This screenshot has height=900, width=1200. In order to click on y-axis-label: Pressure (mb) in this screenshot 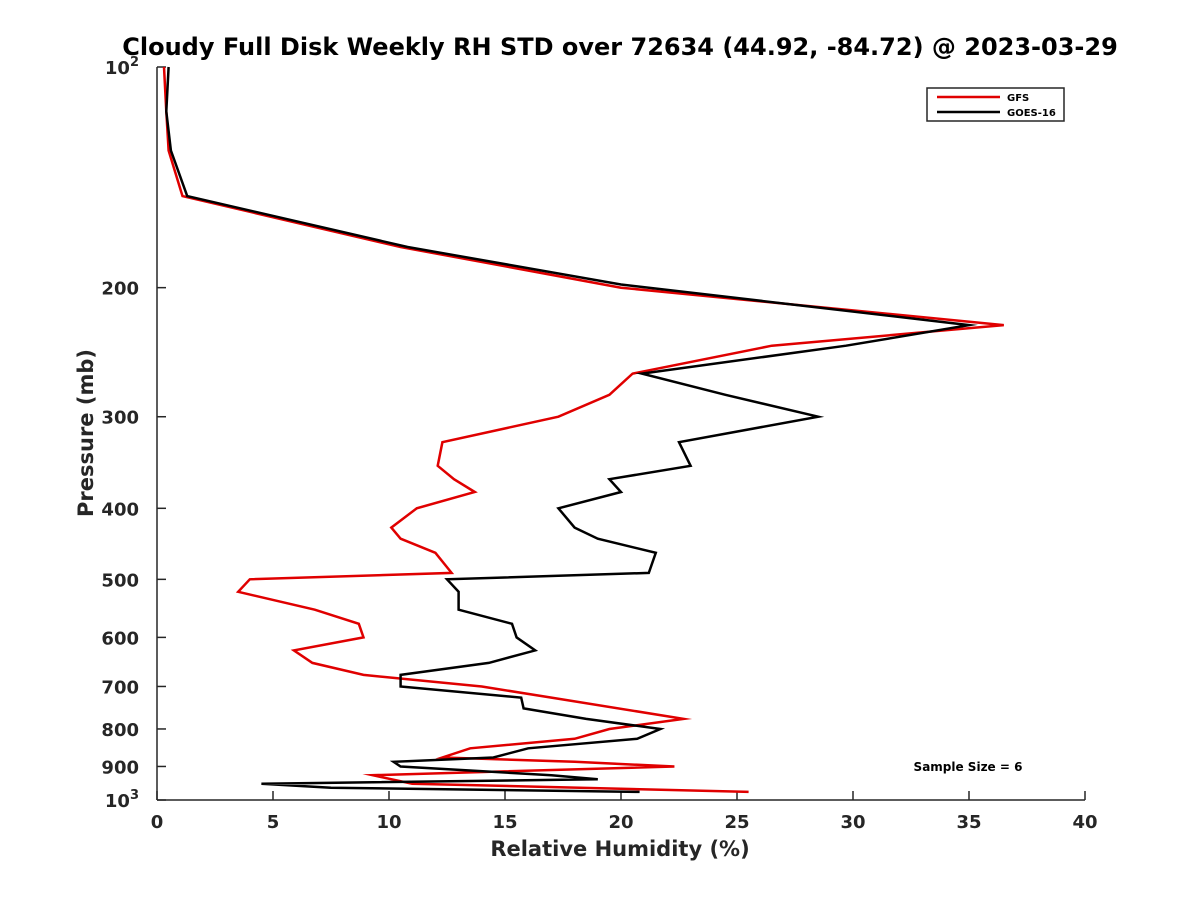, I will do `click(86, 433)`.